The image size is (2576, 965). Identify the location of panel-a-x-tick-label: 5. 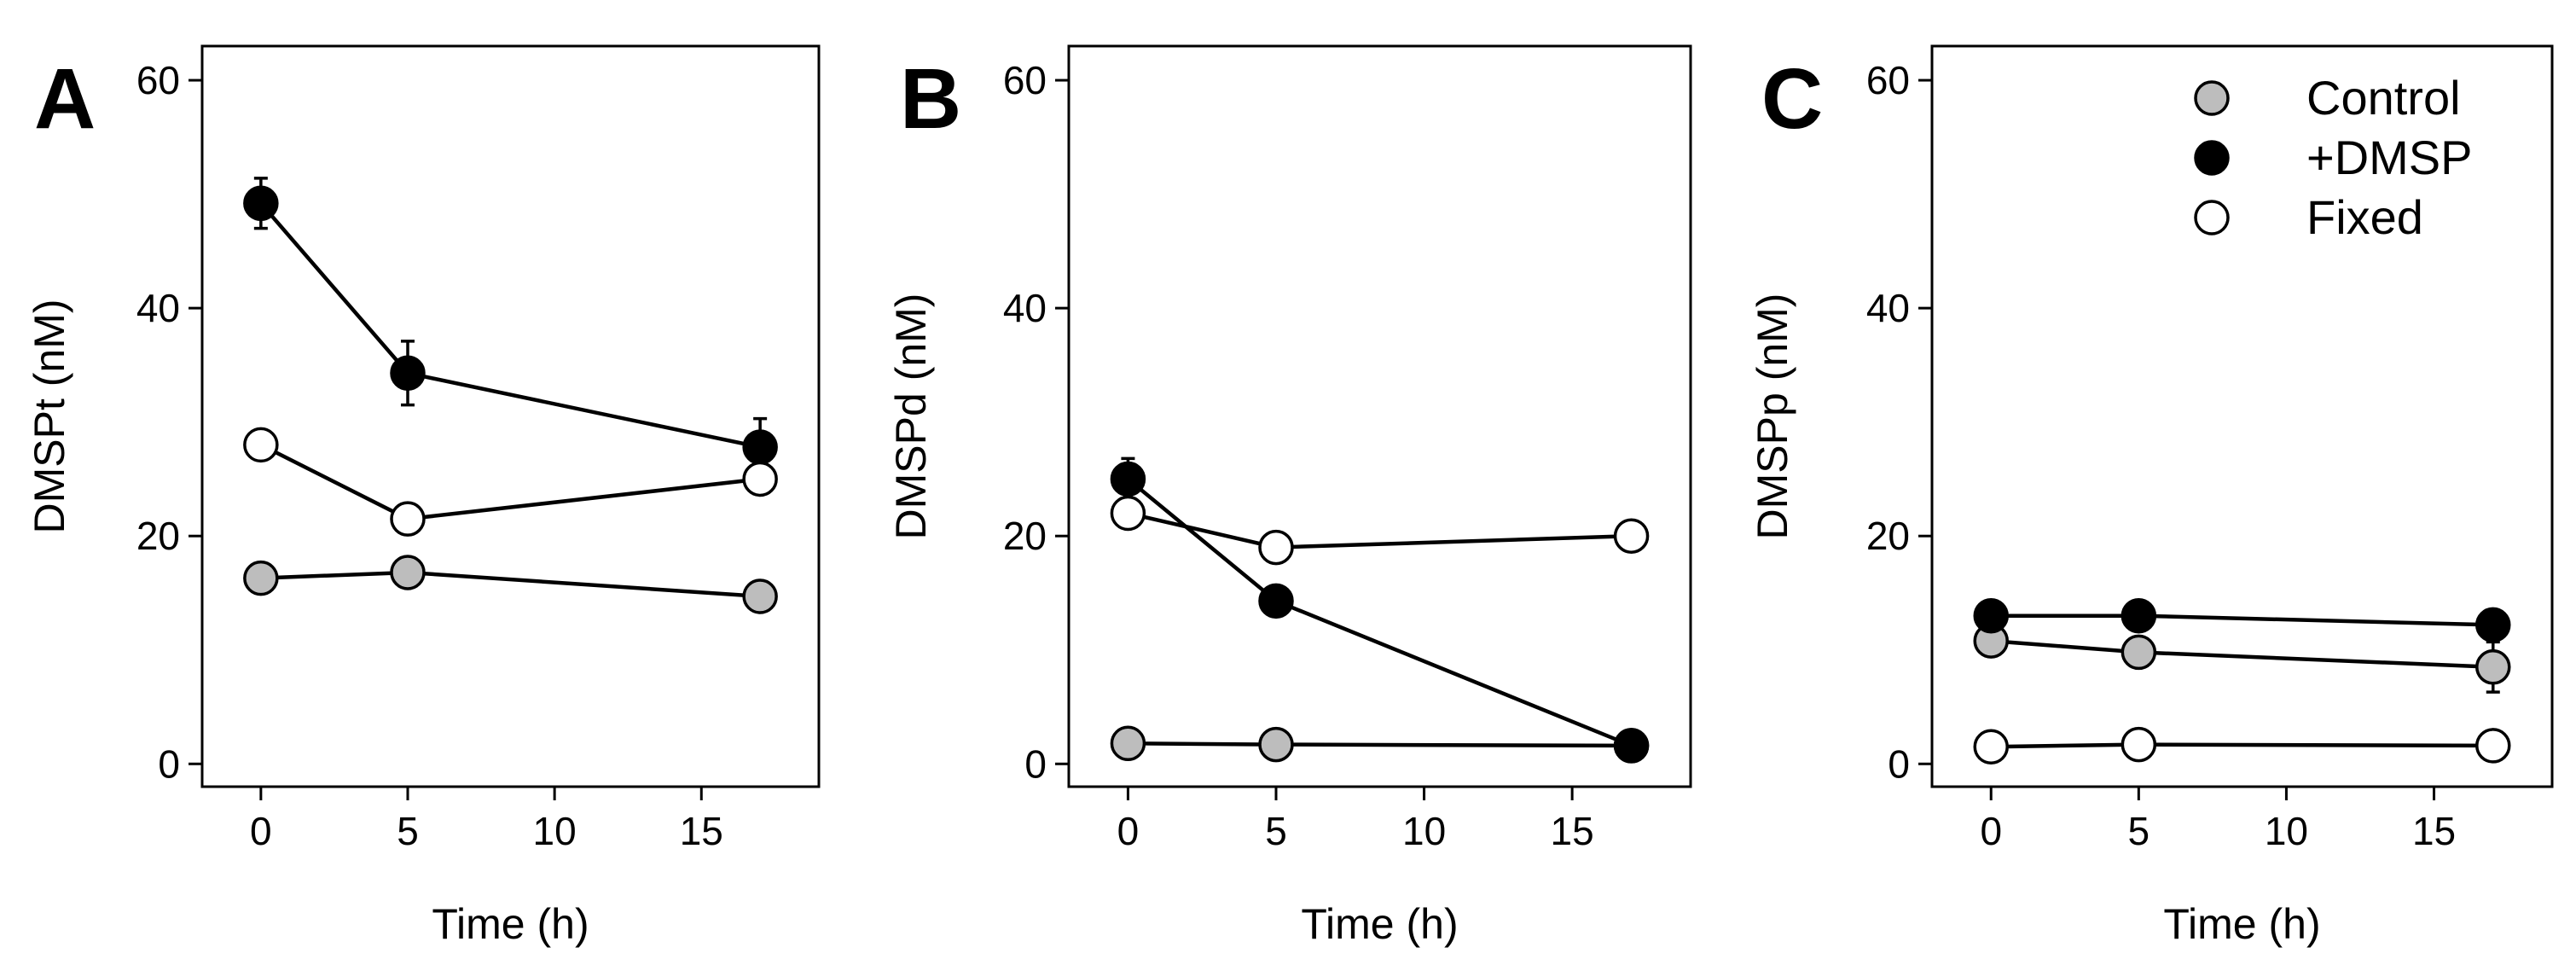
(408, 831).